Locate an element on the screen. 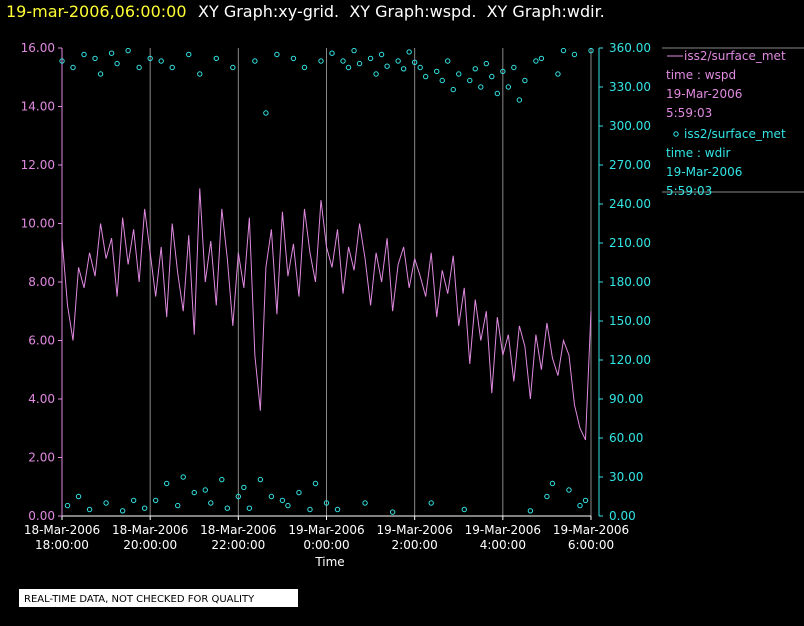 The width and height of the screenshot is (804, 626). x-tick-label: 4:00:00 is located at coordinates (503, 545).